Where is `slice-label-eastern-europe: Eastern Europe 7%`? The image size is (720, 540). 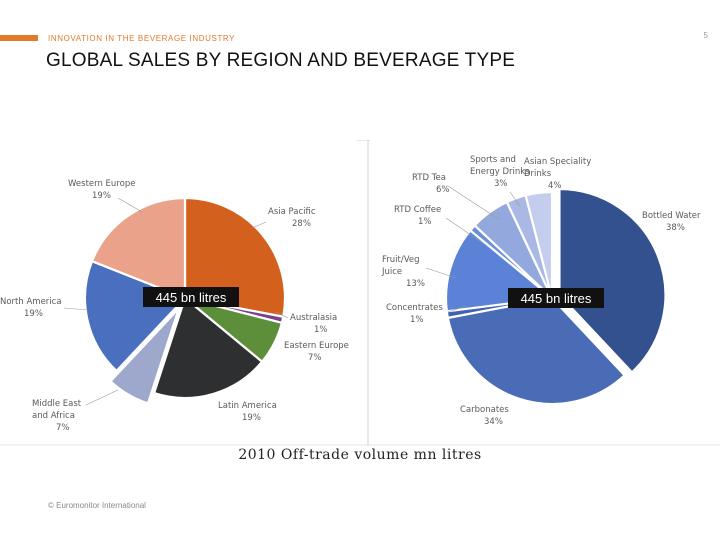 slice-label-eastern-europe: Eastern Europe 7% is located at coordinates (316, 352).